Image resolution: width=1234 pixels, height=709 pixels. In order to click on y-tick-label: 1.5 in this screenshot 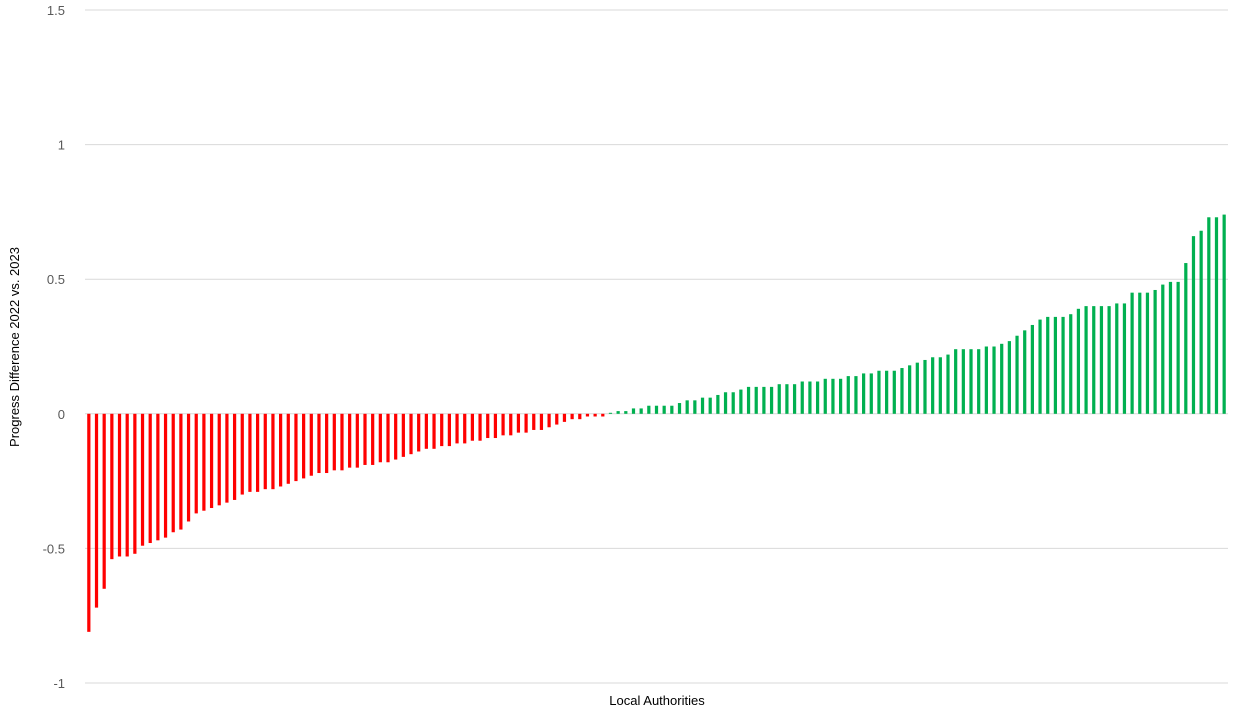, I will do `click(56, 10)`.